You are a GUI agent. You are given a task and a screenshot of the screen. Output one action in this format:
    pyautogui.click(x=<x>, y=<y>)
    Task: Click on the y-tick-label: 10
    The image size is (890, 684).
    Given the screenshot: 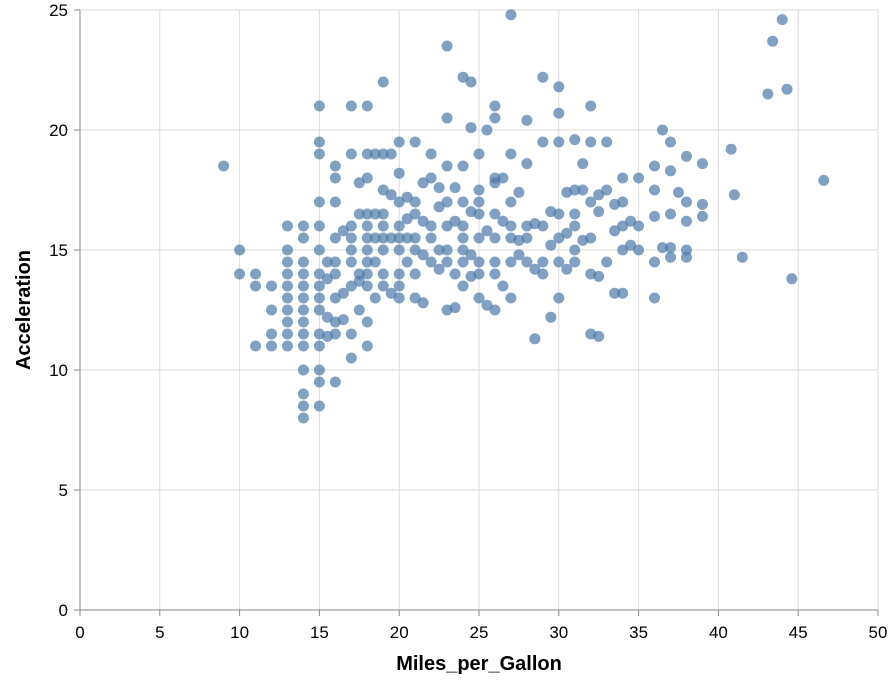 What is the action you would take?
    pyautogui.click(x=58, y=370)
    